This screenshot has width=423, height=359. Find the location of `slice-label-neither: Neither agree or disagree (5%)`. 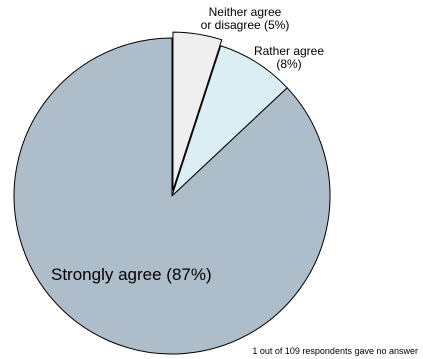

slice-label-neither: Neither agree or disagree (5%) is located at coordinates (245, 18).